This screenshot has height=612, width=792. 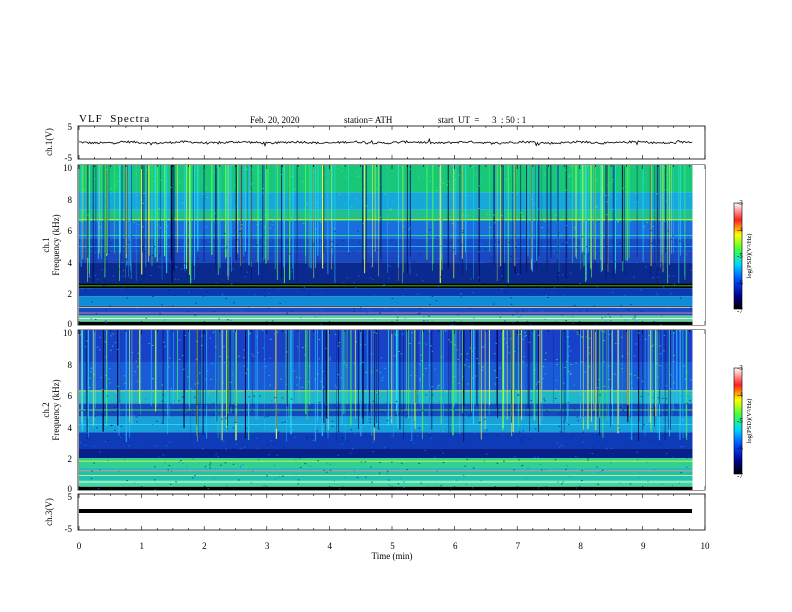 I want to click on x-tick-8: 8, so click(x=580, y=546).